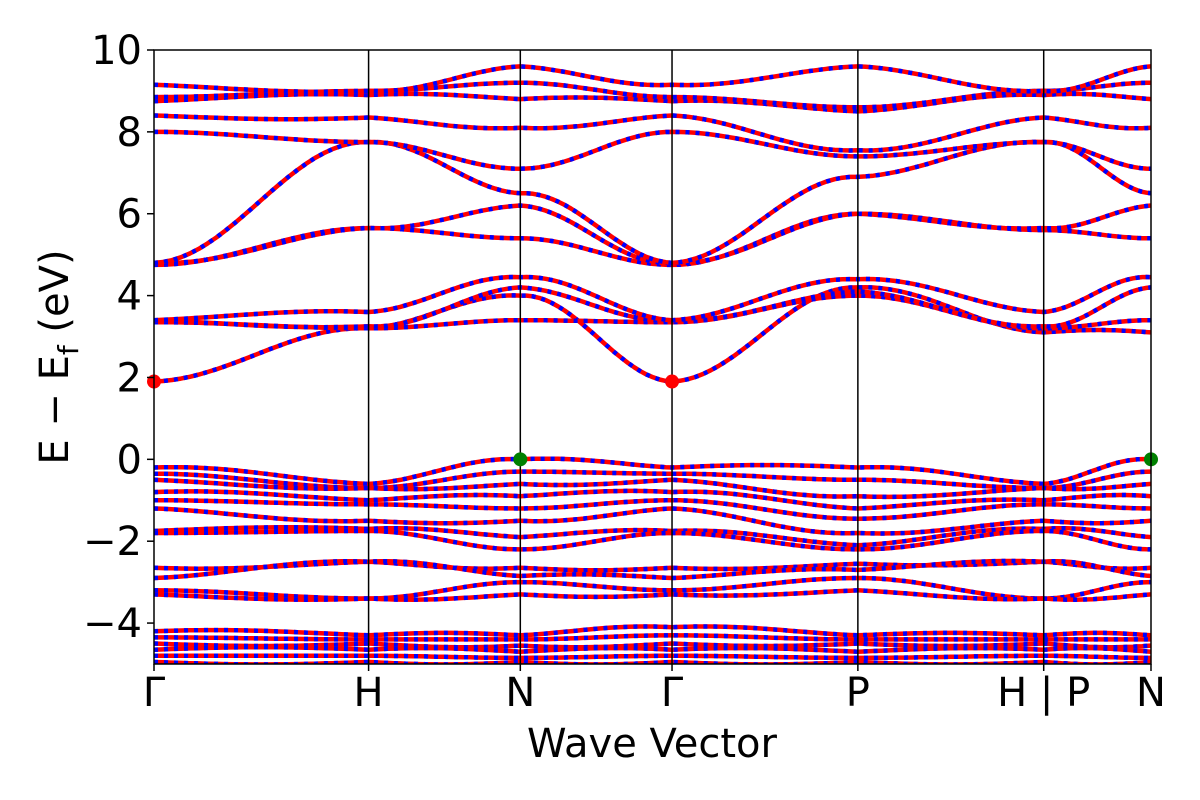 This screenshot has height=800, width=1200. I want to click on x-tick-label: H | P, so click(1043, 693).